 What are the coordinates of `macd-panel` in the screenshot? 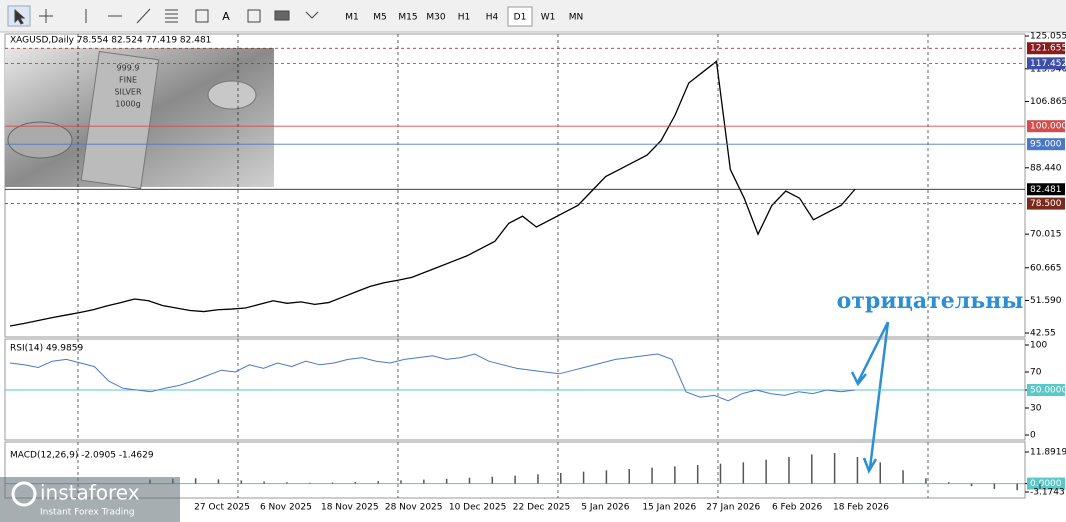 It's located at (515, 470).